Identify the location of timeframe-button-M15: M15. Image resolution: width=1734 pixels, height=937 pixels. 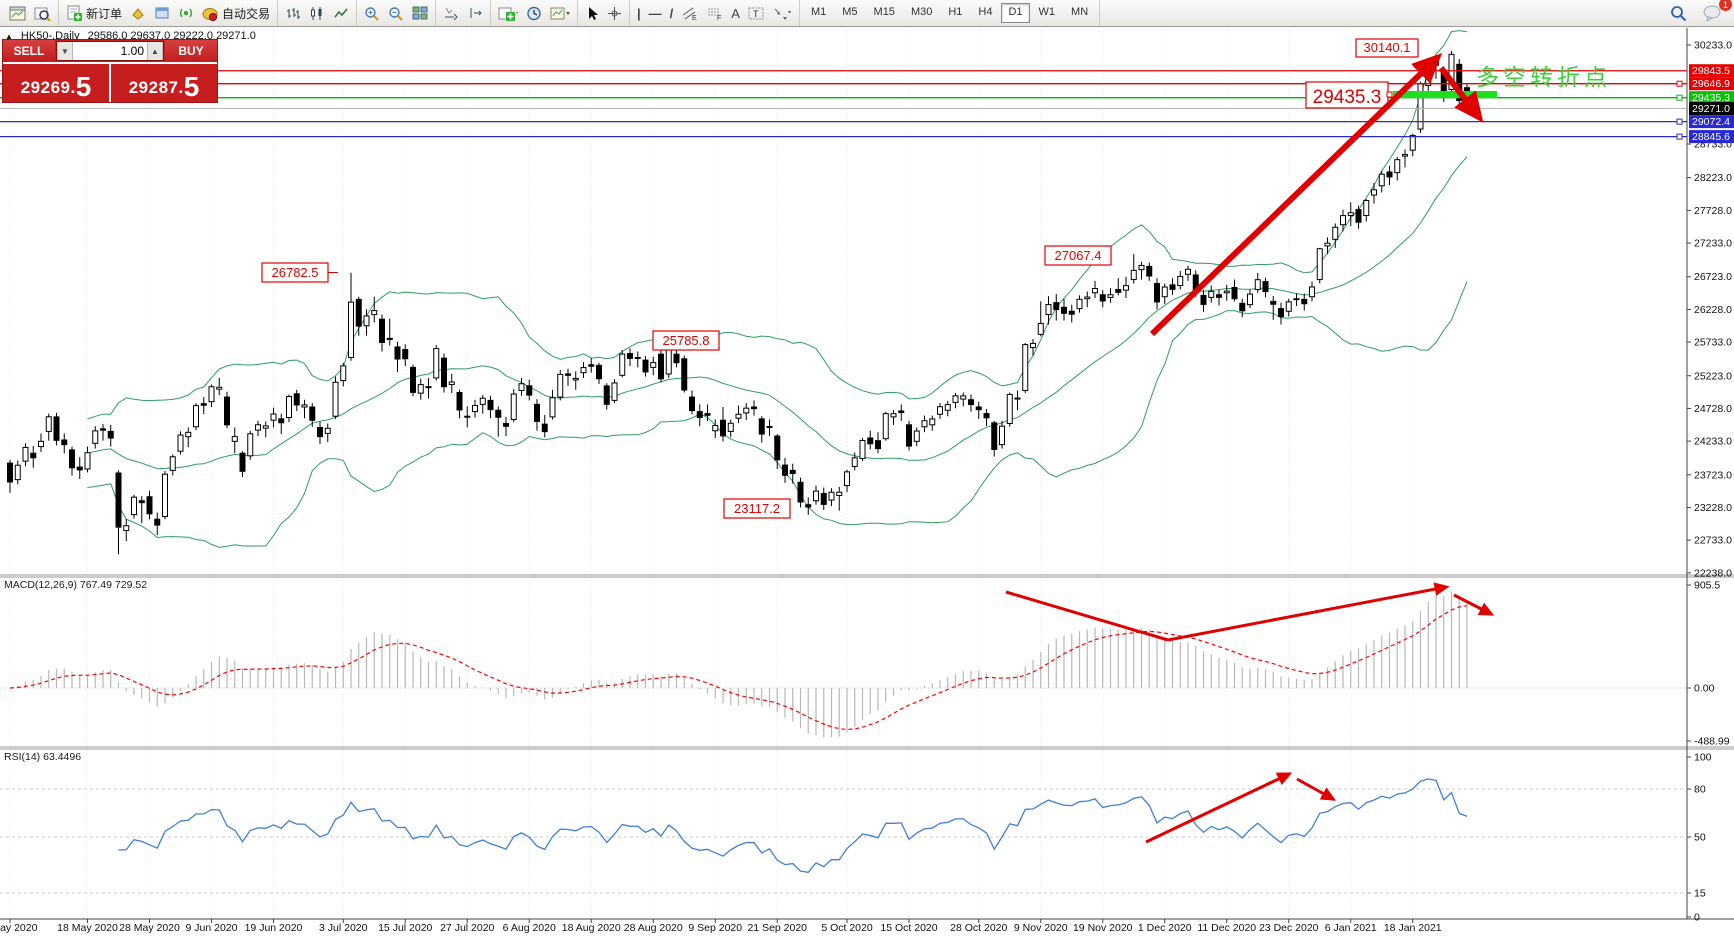
(884, 12).